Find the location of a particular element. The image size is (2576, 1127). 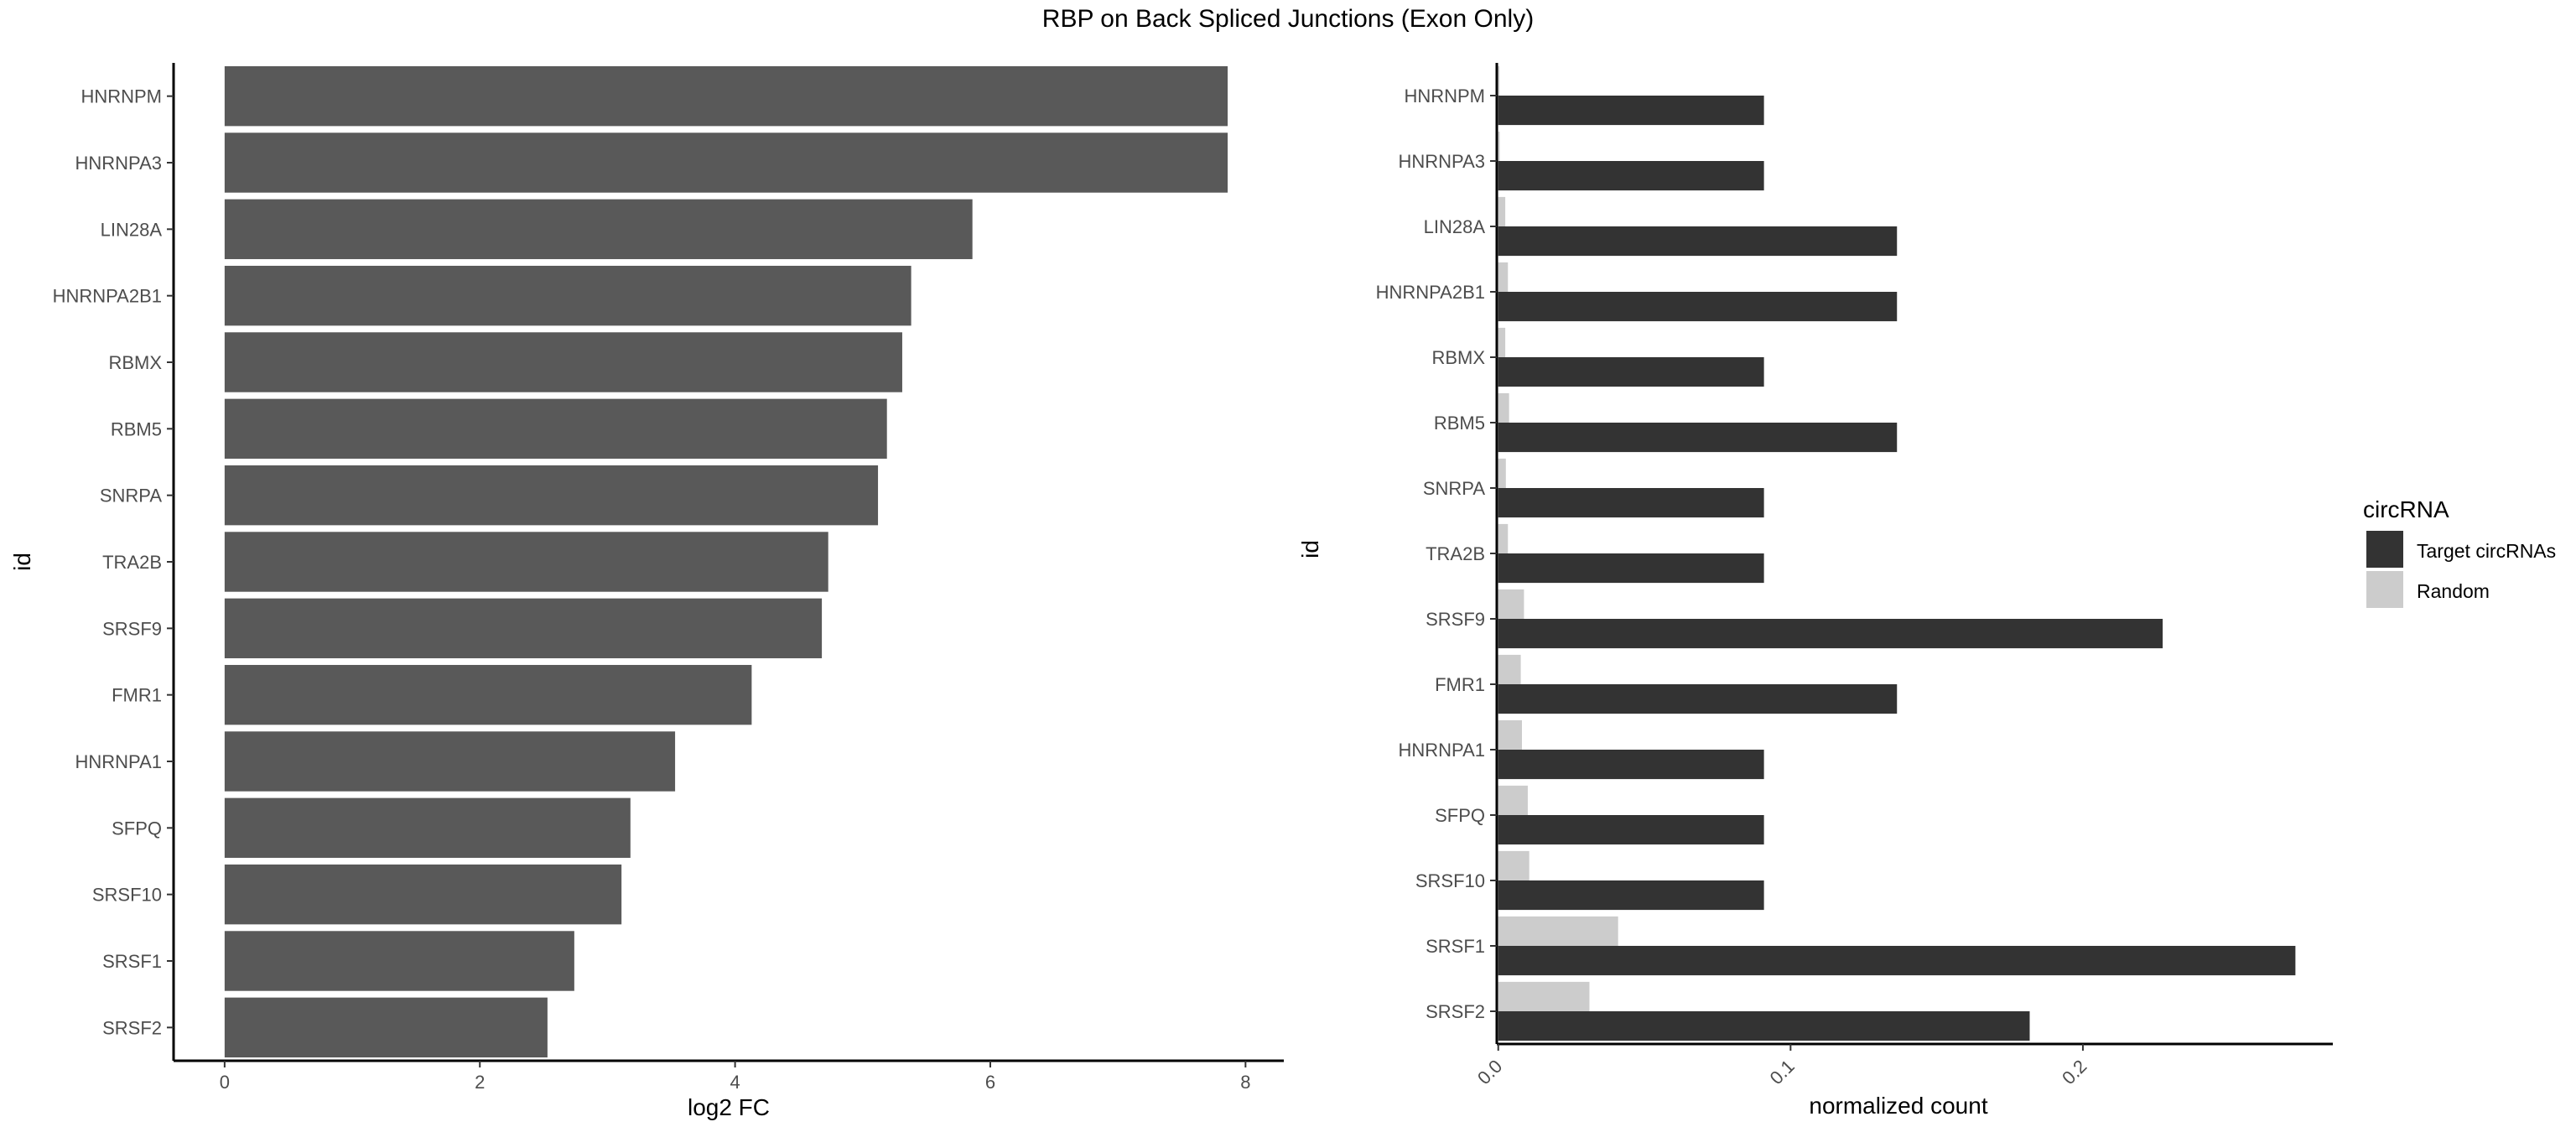

x-tick-label: 8 is located at coordinates (1245, 1082).